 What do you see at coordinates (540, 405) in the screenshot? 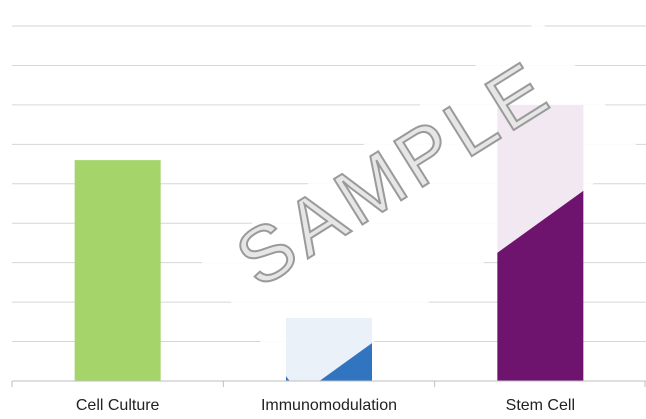
I see `x-tick-label: Stem Cell` at bounding box center [540, 405].